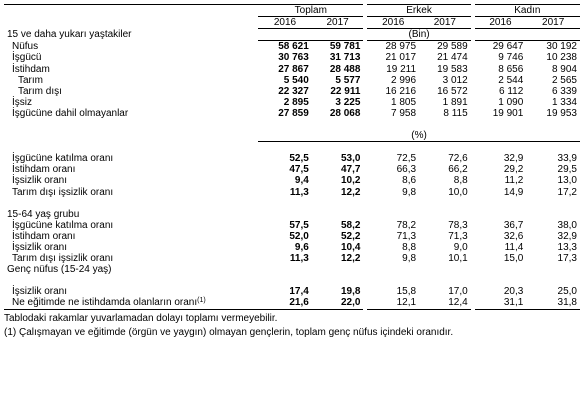  What do you see at coordinates (391, 247) in the screenshot?
I see `cell-value: 8,8` at bounding box center [391, 247].